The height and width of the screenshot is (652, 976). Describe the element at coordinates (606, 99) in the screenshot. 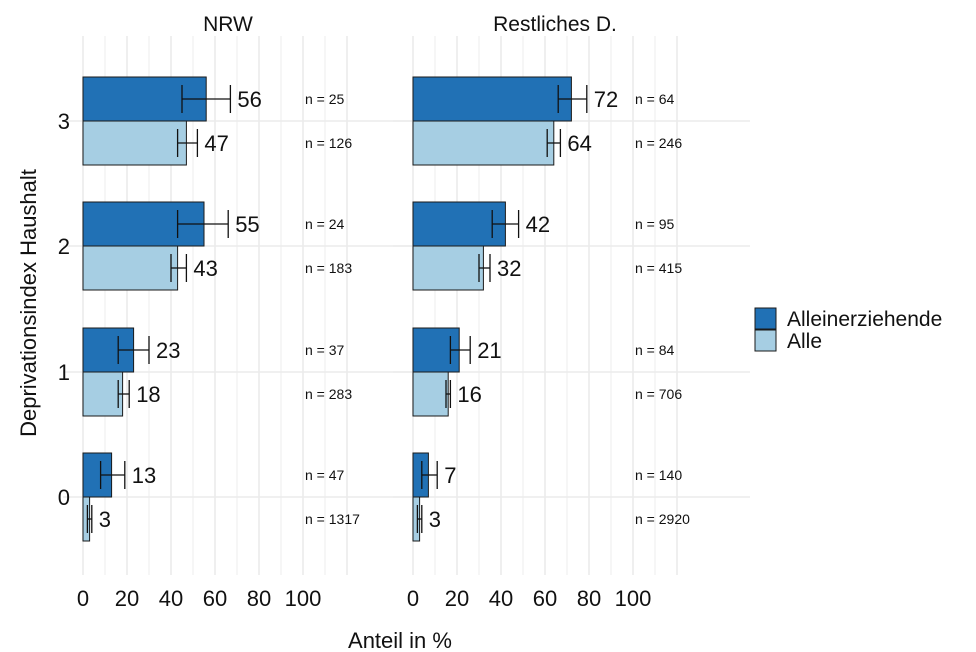

I see `data-label: 72` at that location.